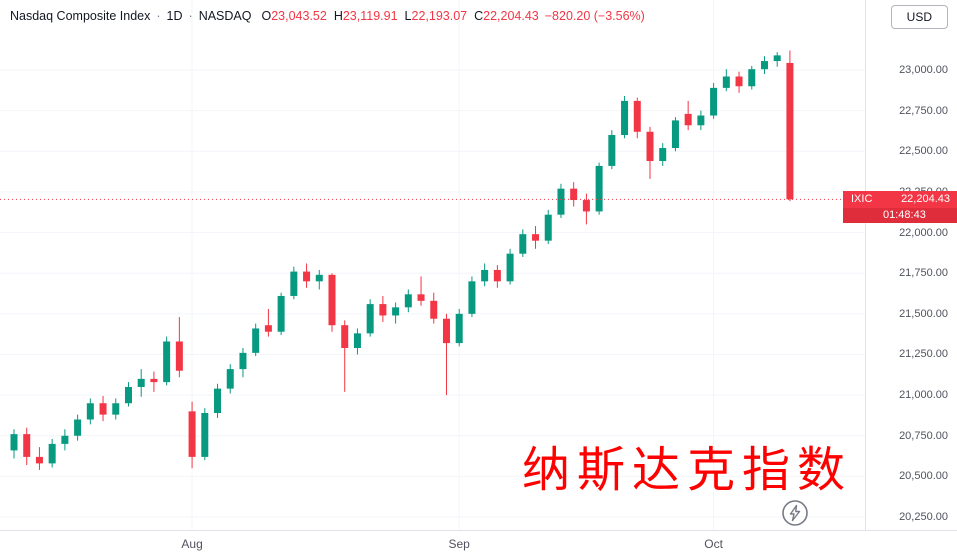  I want to click on price-tag-symbol: IXIC, so click(862, 198).